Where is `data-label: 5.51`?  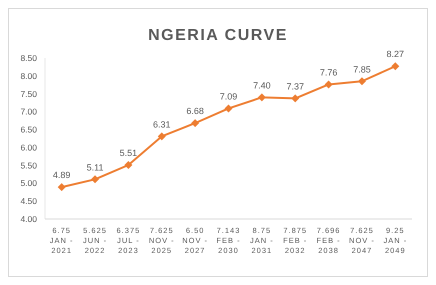 data-label: 5.51 is located at coordinates (129, 153).